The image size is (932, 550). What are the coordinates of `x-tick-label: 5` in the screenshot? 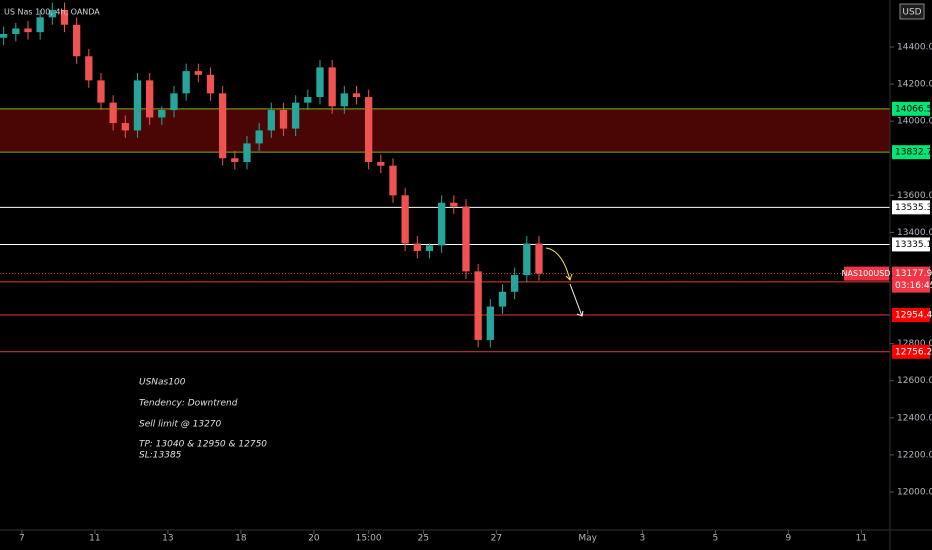 It's located at (716, 539).